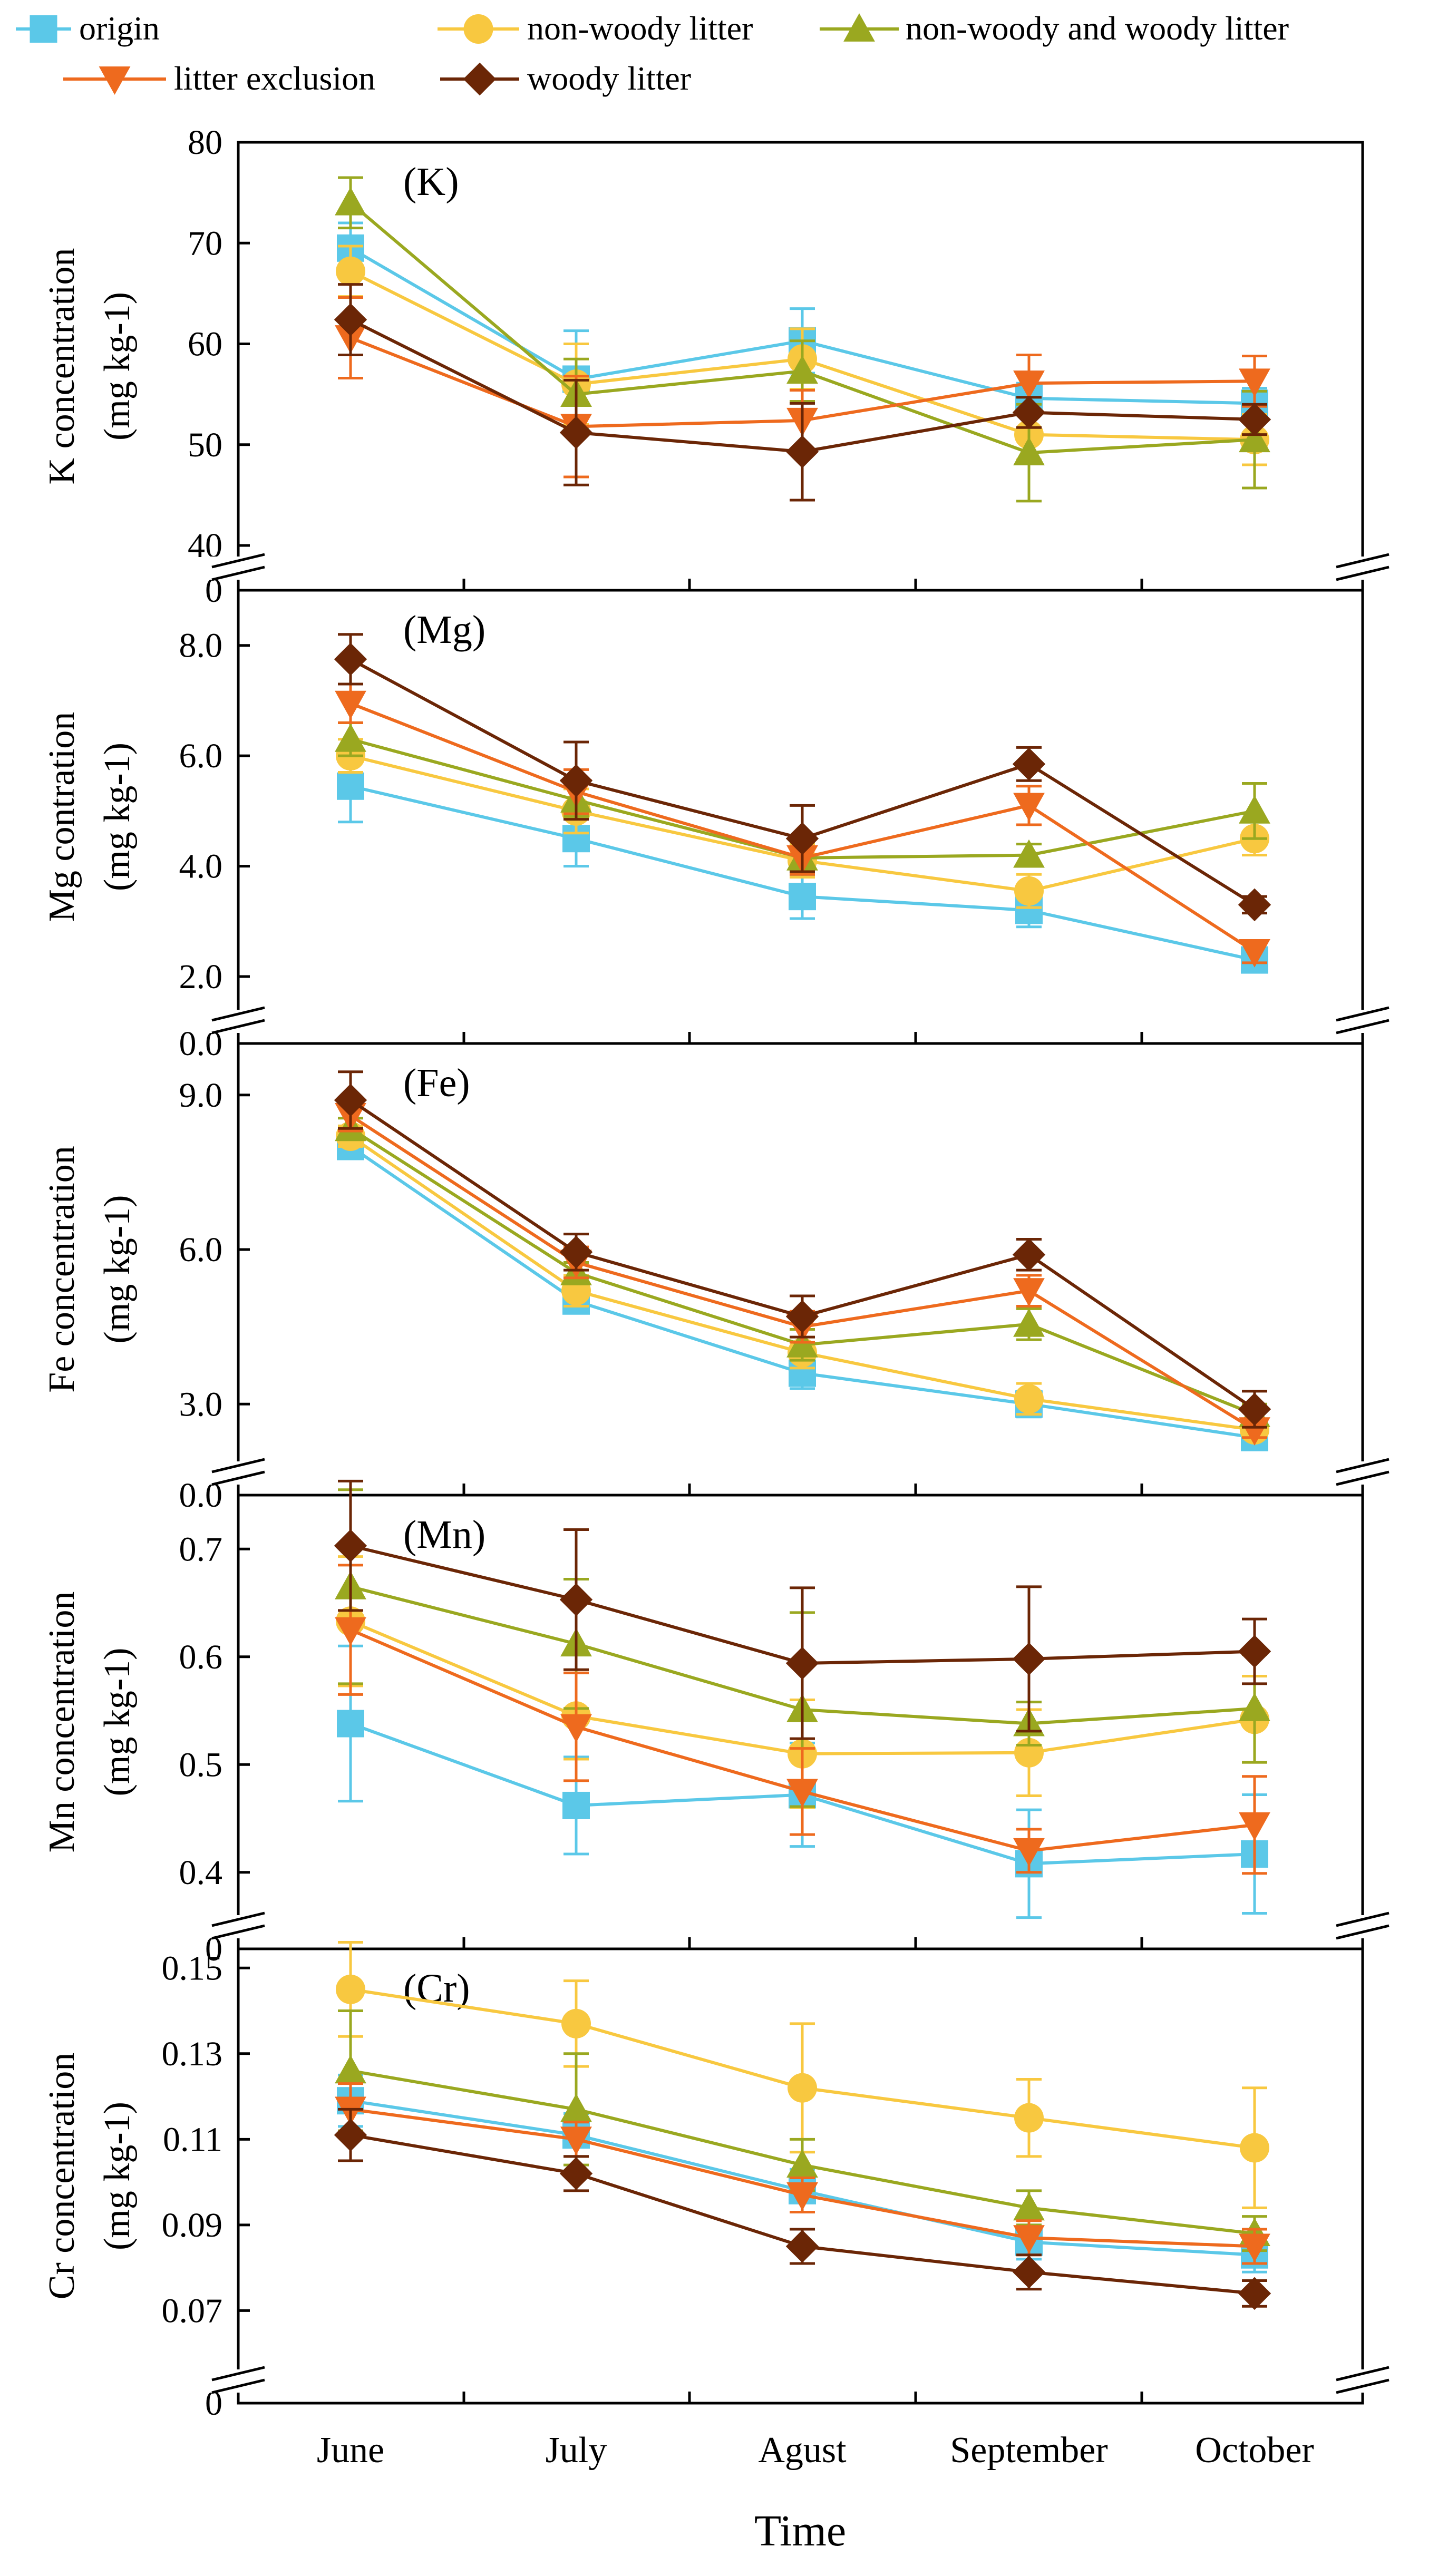 The image size is (1438, 2576). Describe the element at coordinates (205, 445) in the screenshot. I see `y-tick-label: 50` at that location.